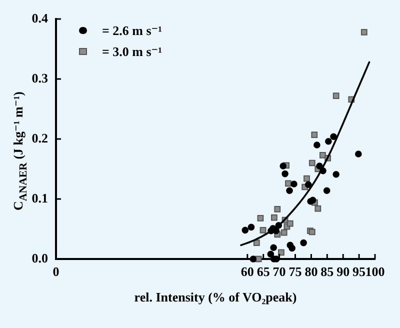  I want to click on y-tick-label: 0.1, so click(40, 198).